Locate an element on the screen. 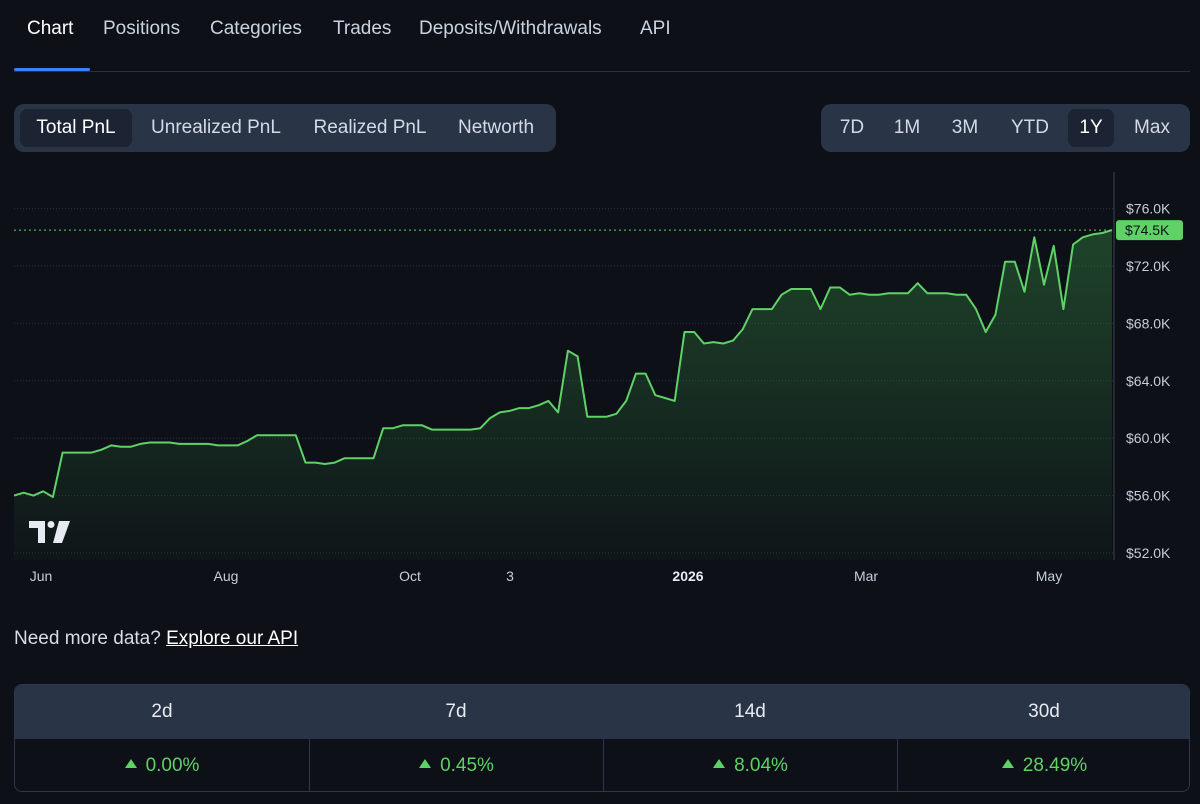 This screenshot has width=1200, height=804. x-tick-label: Aug is located at coordinates (226, 576).